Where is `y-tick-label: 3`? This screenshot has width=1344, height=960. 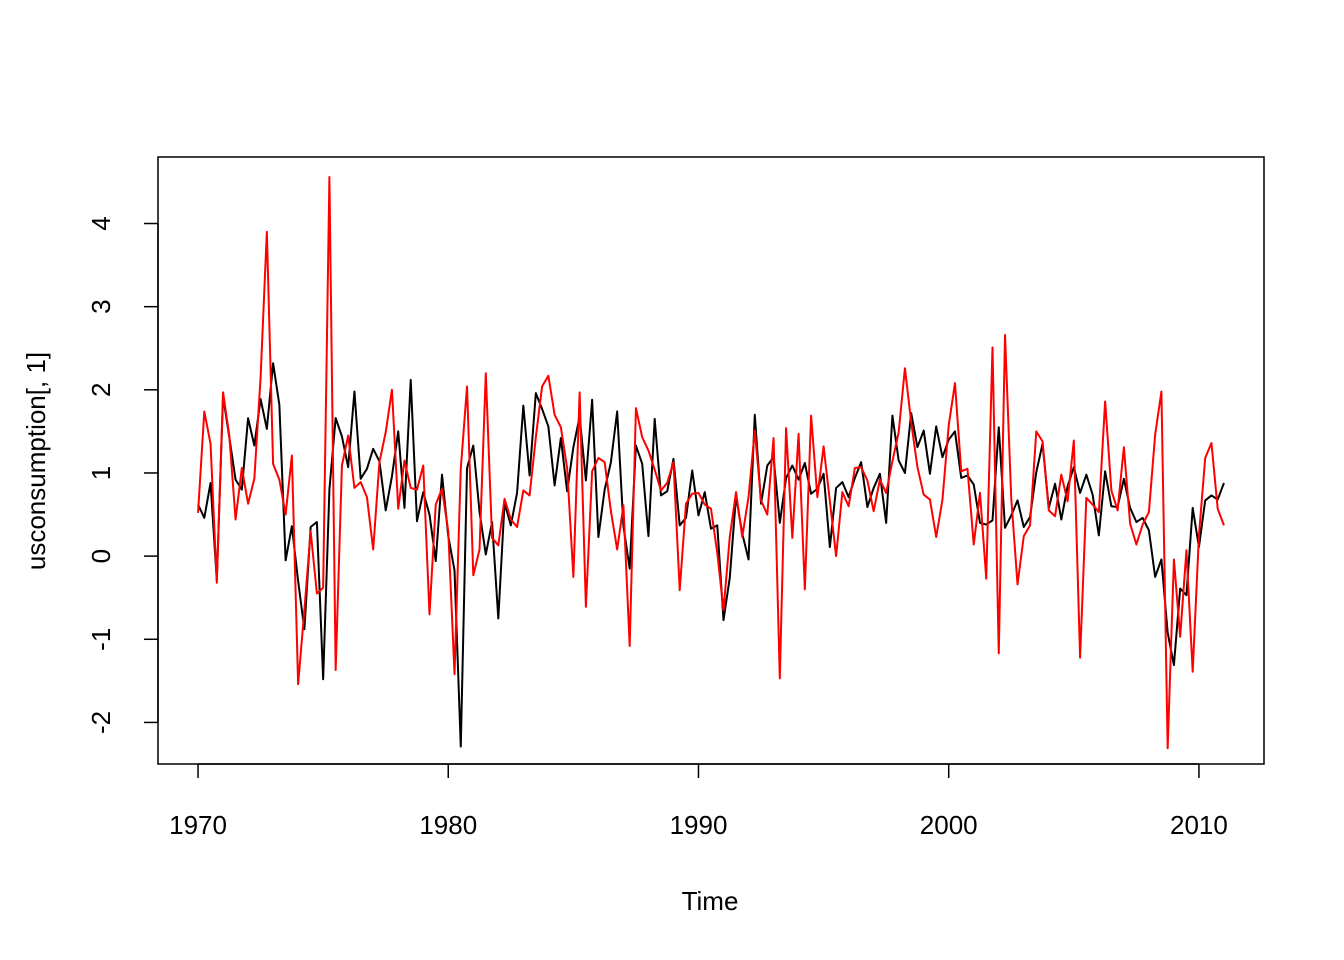
y-tick-label: 3 is located at coordinates (101, 306).